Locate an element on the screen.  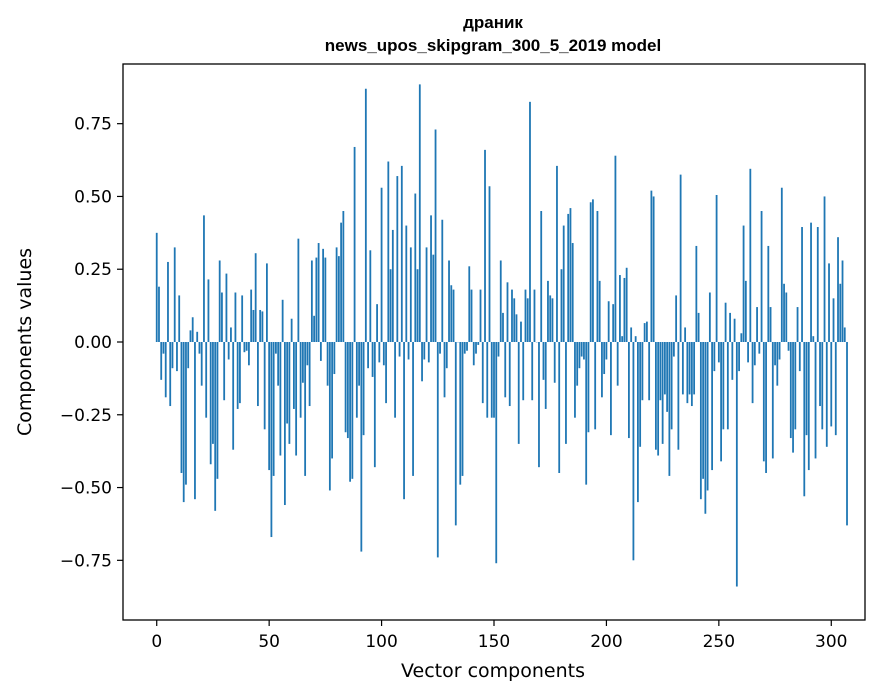
y-tick-label: 0.00 is located at coordinates (93, 343).